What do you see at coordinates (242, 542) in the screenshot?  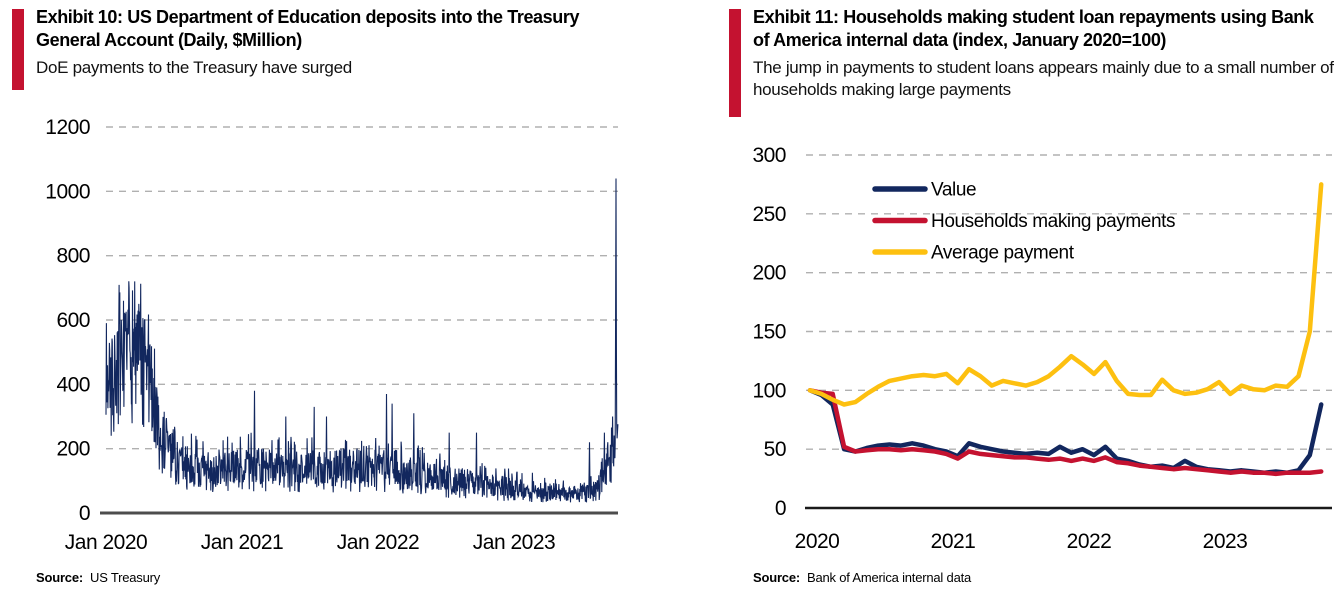 I see `svg-text: Jan 2021` at bounding box center [242, 542].